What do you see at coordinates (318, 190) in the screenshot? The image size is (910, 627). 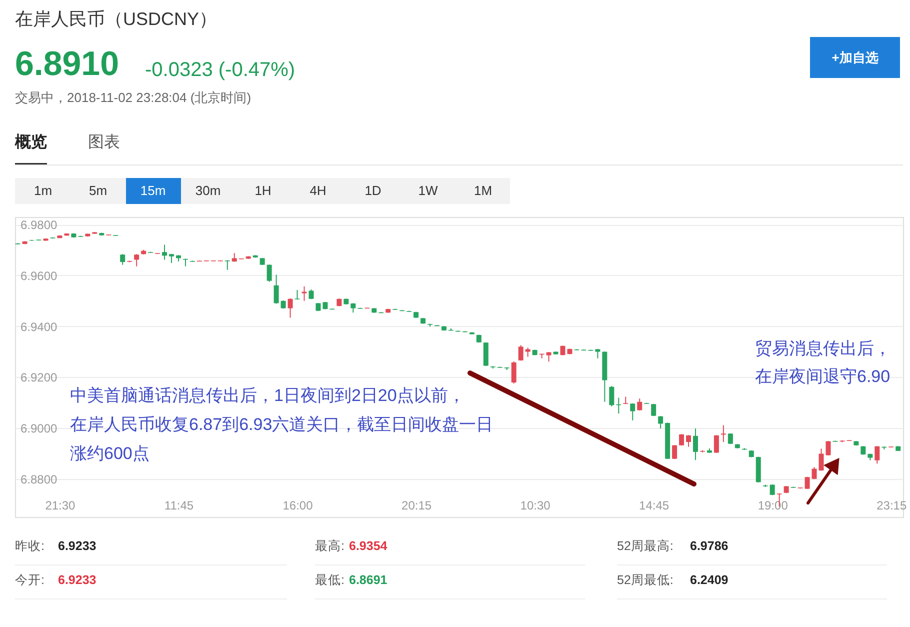 I see `text: 4H` at bounding box center [318, 190].